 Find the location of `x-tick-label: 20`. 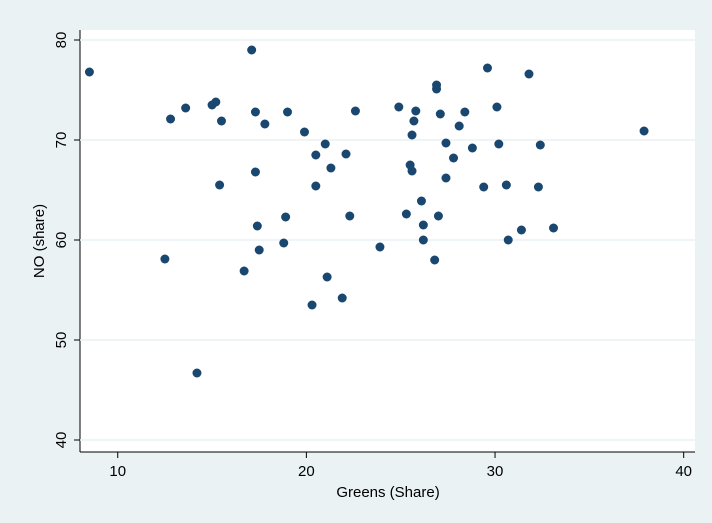

x-tick-label: 20 is located at coordinates (306, 471).